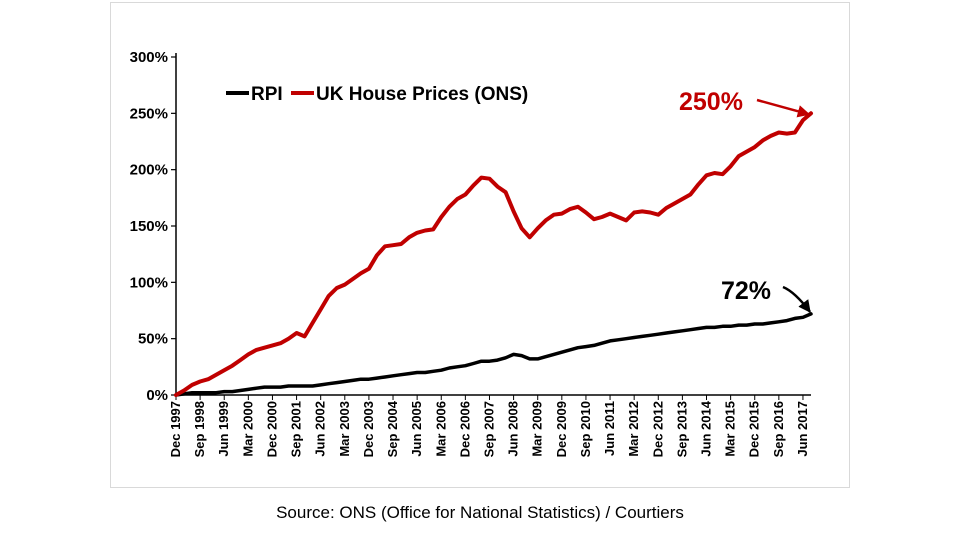  What do you see at coordinates (585, 429) in the screenshot?
I see `x-tick-label: Sep 2010` at bounding box center [585, 429].